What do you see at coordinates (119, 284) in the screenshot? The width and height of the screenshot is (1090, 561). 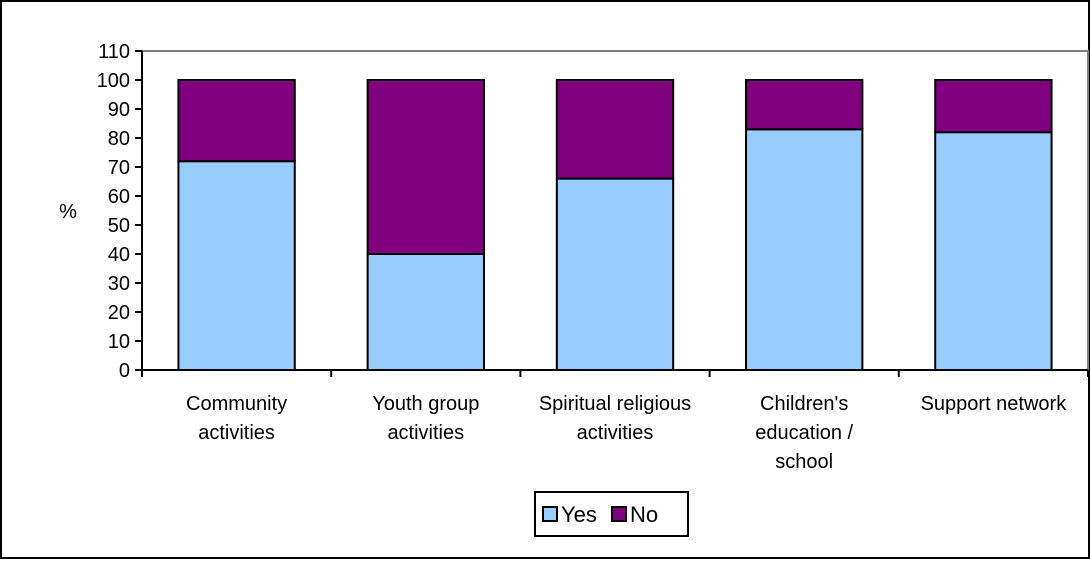 I see `y-tick-label: 30` at bounding box center [119, 284].